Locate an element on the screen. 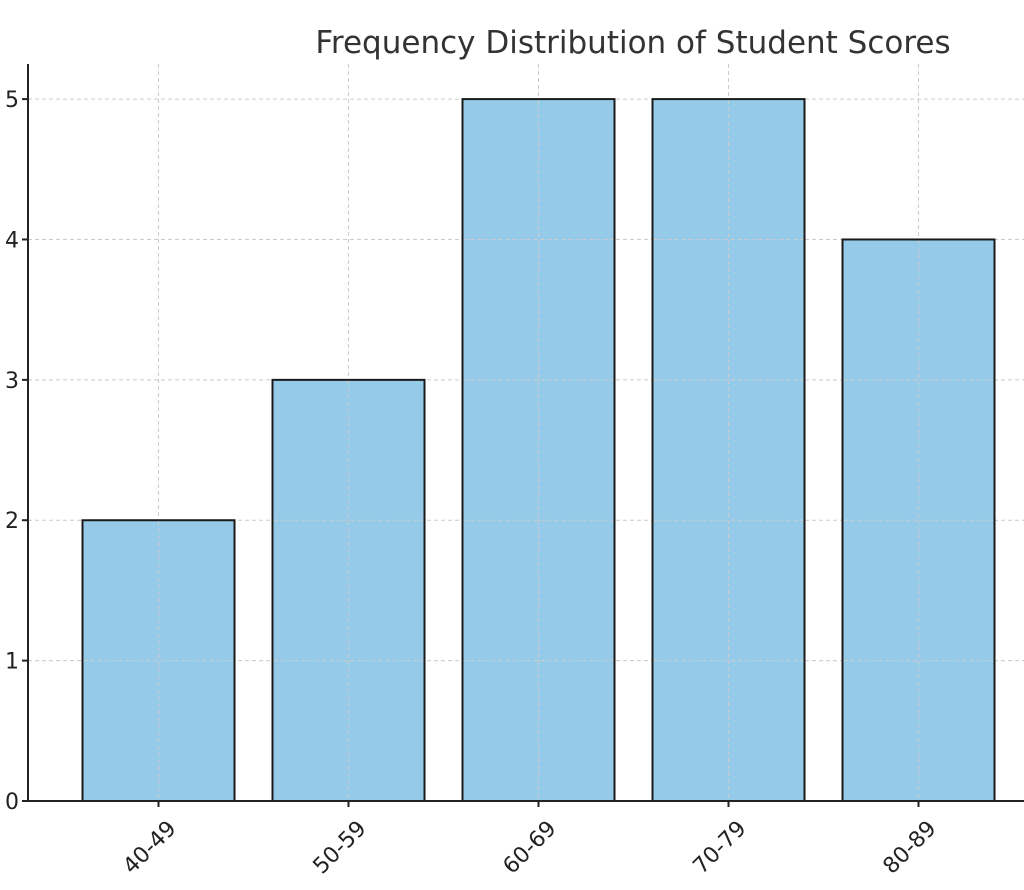 Image resolution: width=1024 pixels, height=890 pixels. chart-title: Frequency Distribution of Student Scores is located at coordinates (632, 43).